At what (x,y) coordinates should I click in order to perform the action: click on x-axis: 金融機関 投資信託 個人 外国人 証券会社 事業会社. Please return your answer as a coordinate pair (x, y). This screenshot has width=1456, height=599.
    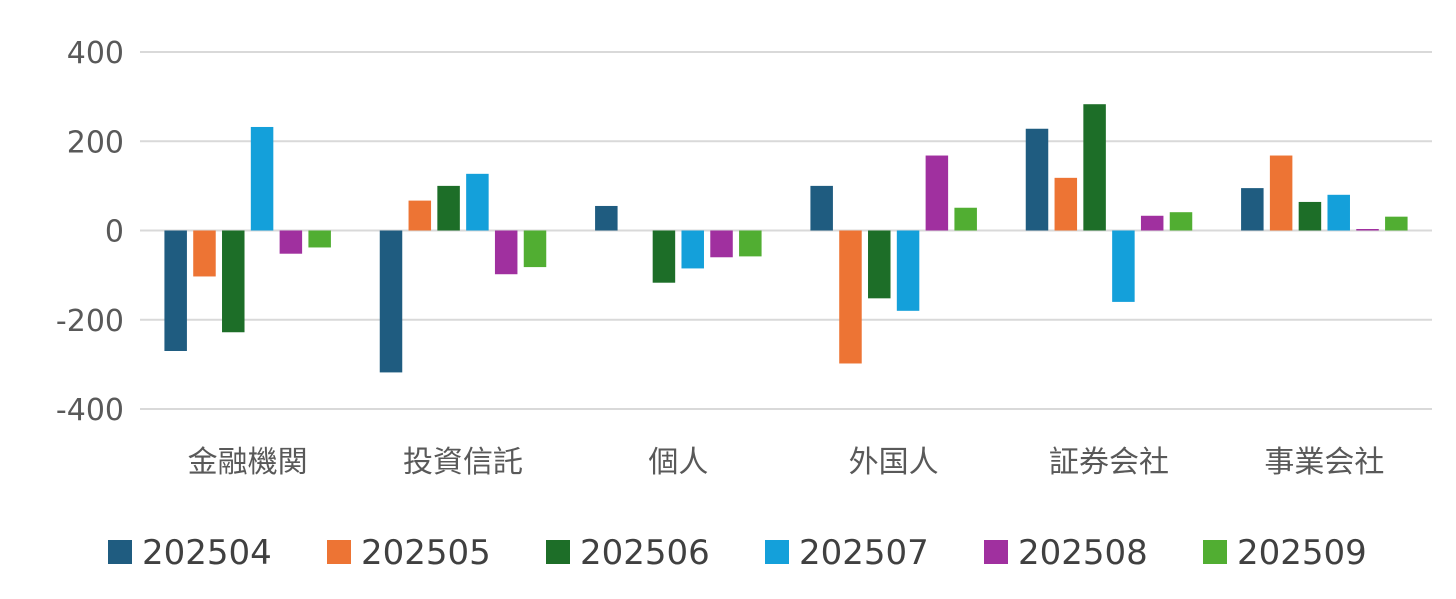
    Looking at the image, I should click on (786, 462).